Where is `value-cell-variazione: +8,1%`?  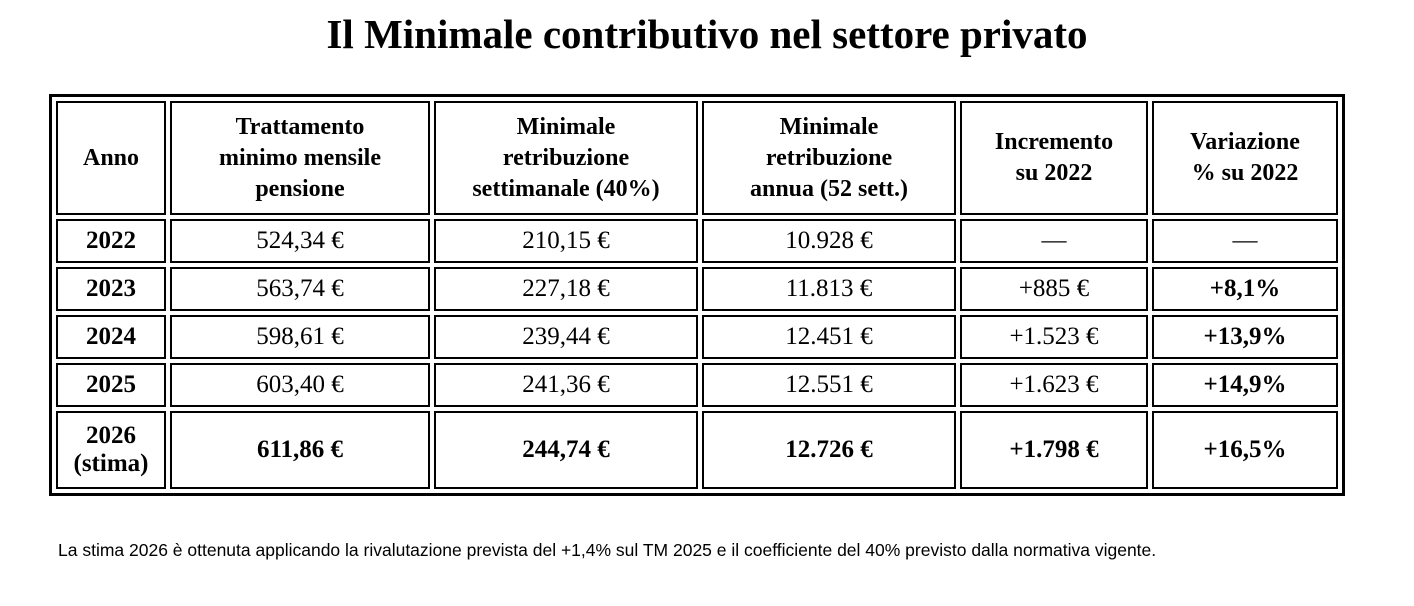 value-cell-variazione: +8,1% is located at coordinates (1245, 289).